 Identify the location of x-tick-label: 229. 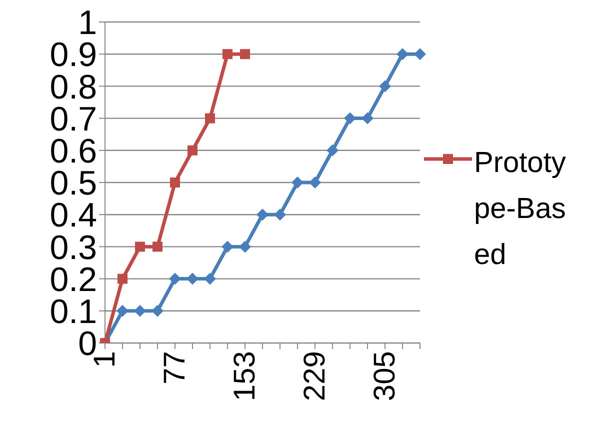
(315, 376).